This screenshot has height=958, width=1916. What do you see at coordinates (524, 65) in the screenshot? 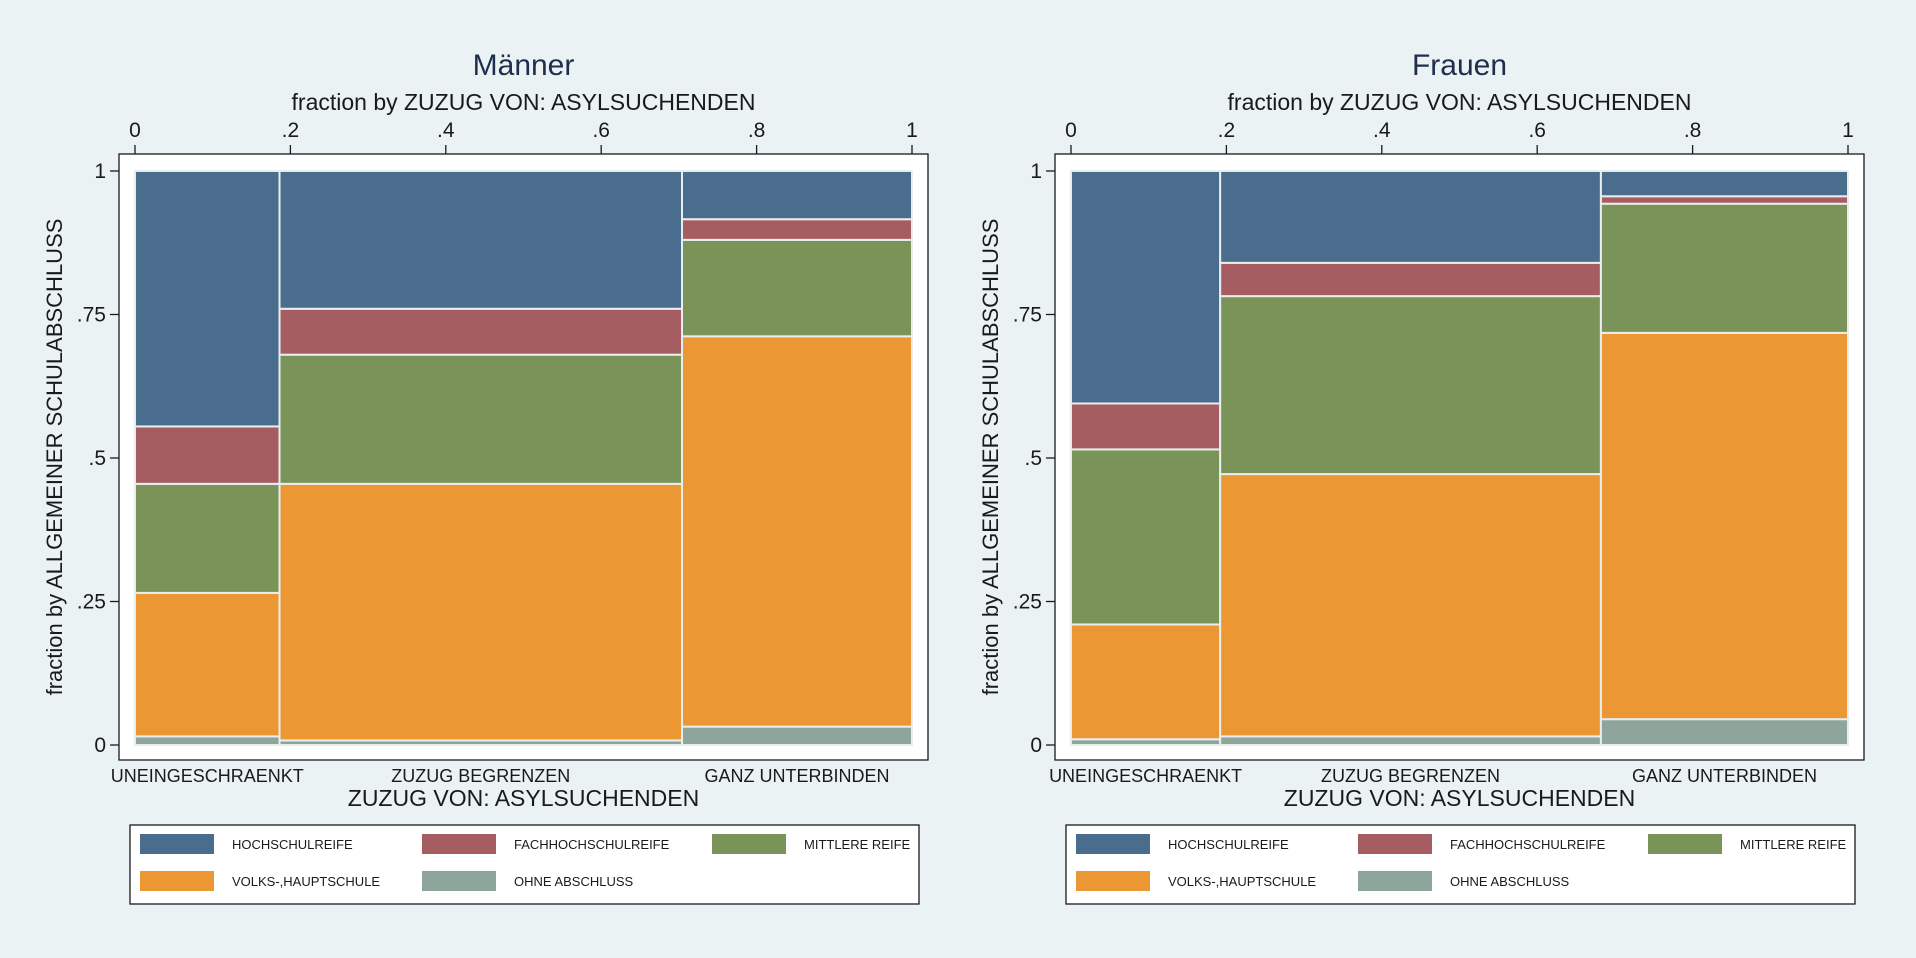
I see `chart-title: Männer` at bounding box center [524, 65].